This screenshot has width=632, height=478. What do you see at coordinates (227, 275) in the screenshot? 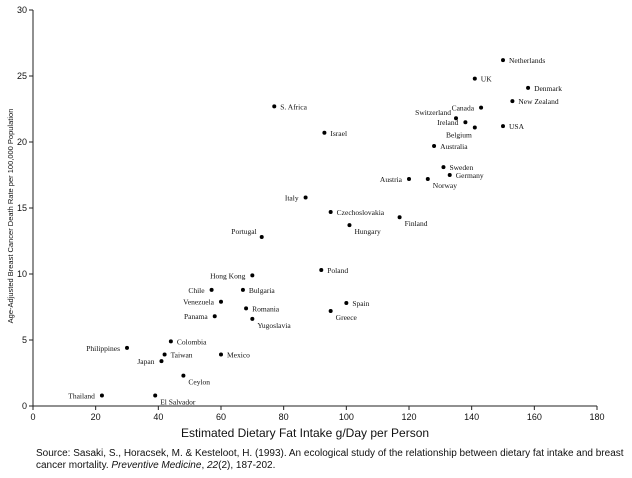
I see `point-label: Hong Kong` at bounding box center [227, 275].